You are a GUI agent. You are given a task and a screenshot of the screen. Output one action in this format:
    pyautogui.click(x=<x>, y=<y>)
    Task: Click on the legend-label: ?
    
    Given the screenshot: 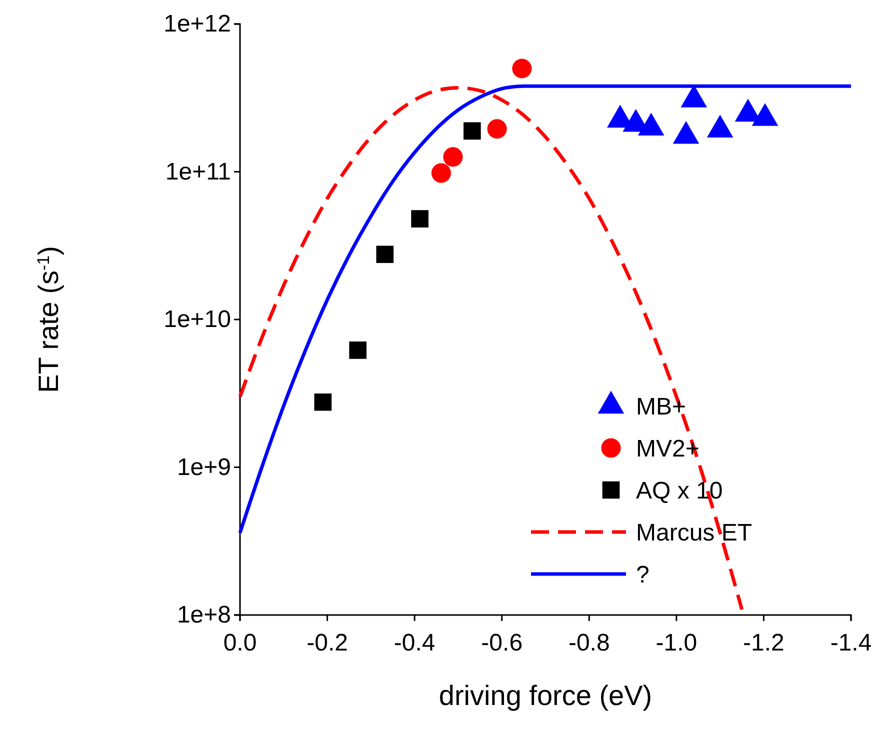 What is the action you would take?
    pyautogui.click(x=643, y=574)
    